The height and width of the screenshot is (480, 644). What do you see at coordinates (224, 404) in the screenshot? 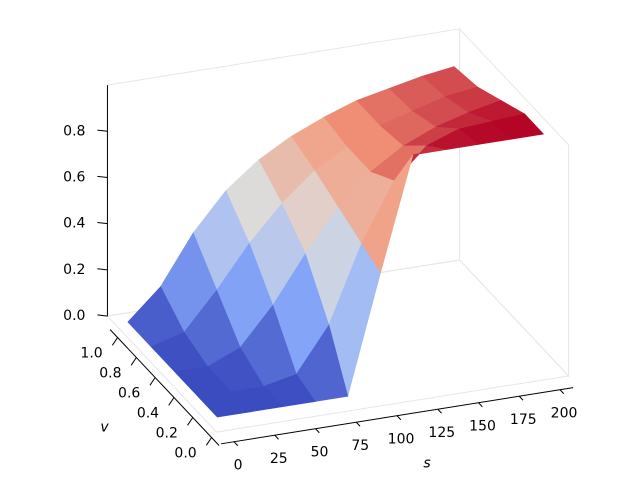
I see `surface-patch` at bounding box center [224, 404].